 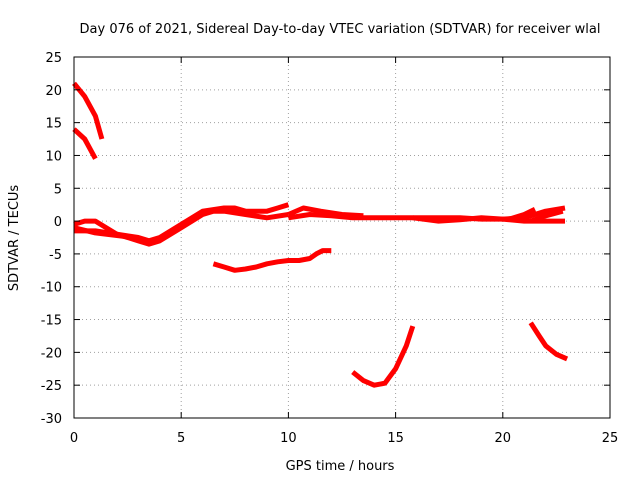 What do you see at coordinates (51, 321) in the screenshot?
I see `y-tick-label: -15` at bounding box center [51, 321].